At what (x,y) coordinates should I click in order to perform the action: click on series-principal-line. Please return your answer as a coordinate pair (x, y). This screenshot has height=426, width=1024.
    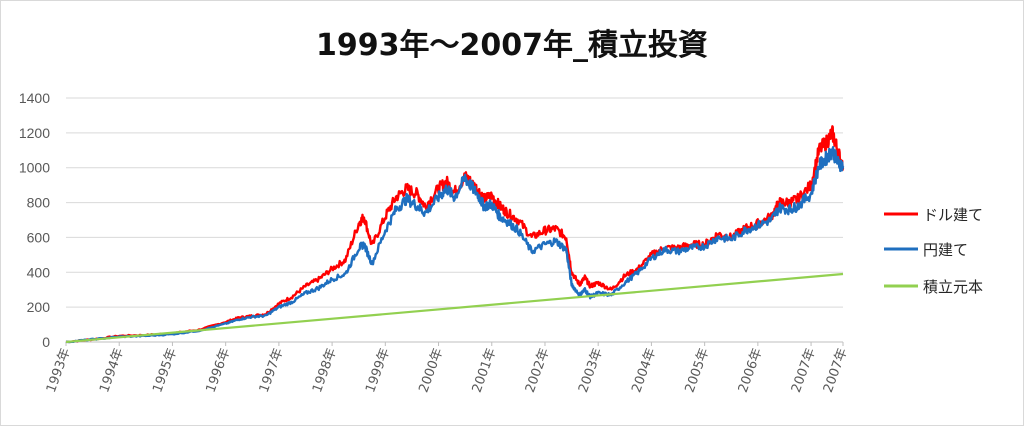
    Looking at the image, I should click on (454, 308).